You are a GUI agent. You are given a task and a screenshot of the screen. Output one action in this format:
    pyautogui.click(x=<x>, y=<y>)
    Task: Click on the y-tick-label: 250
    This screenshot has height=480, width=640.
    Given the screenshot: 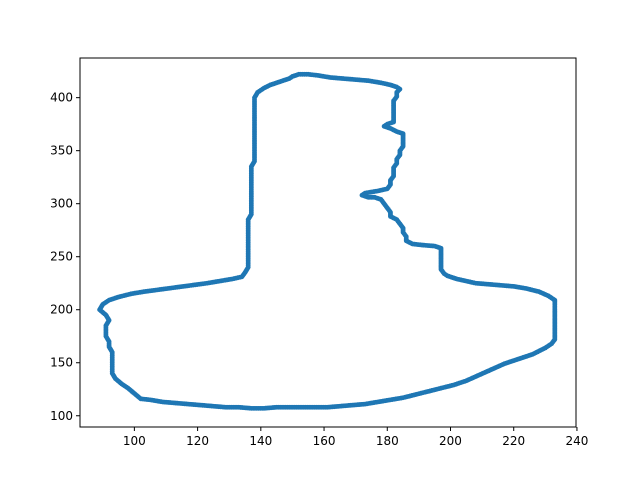 What is the action you would take?
    pyautogui.click(x=61, y=257)
    